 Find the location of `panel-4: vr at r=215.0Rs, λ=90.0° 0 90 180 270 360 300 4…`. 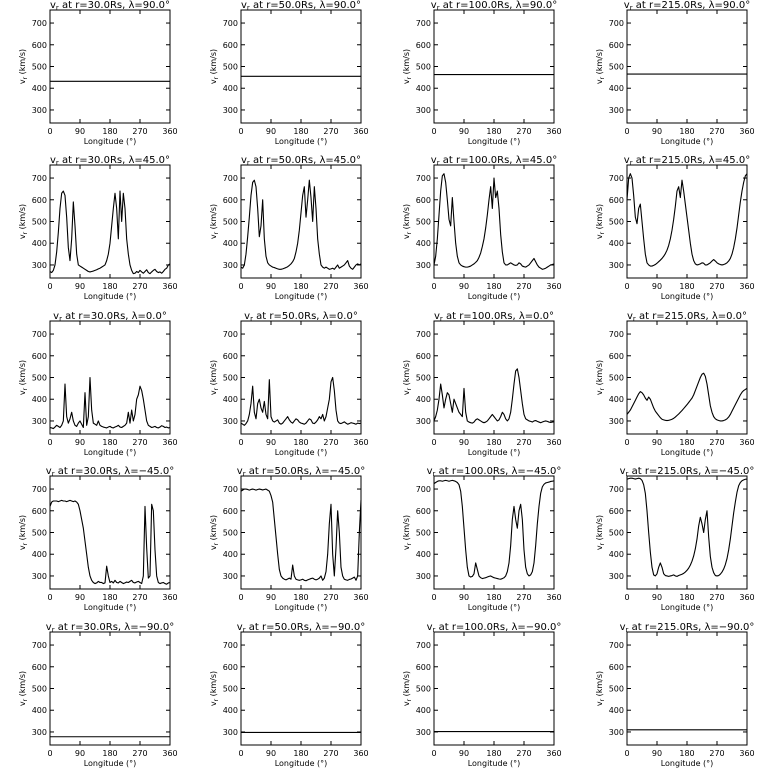

panel-4: vr at r=215.0Rs, λ=90.0° 0 90 180 270 360 300 4… is located at coordinates (675, 73).